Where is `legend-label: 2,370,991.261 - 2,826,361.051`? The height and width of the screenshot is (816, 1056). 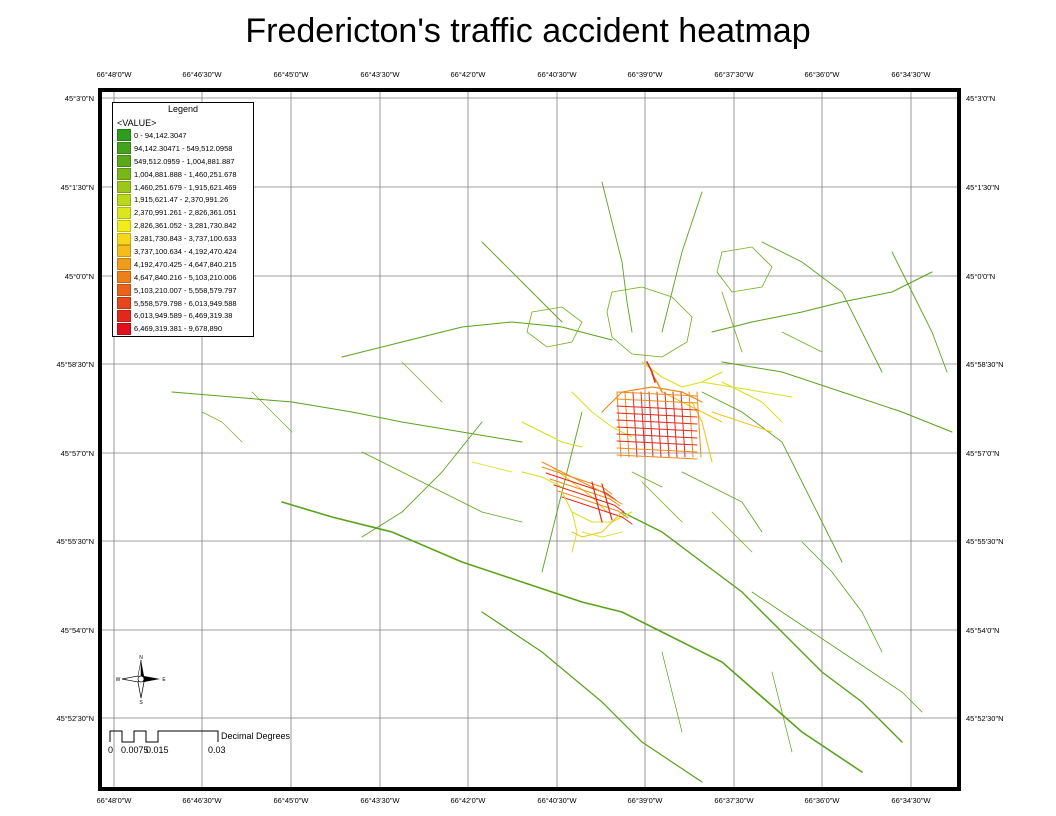
legend-label: 2,370,991.261 - 2,826,361.051 is located at coordinates (185, 213).